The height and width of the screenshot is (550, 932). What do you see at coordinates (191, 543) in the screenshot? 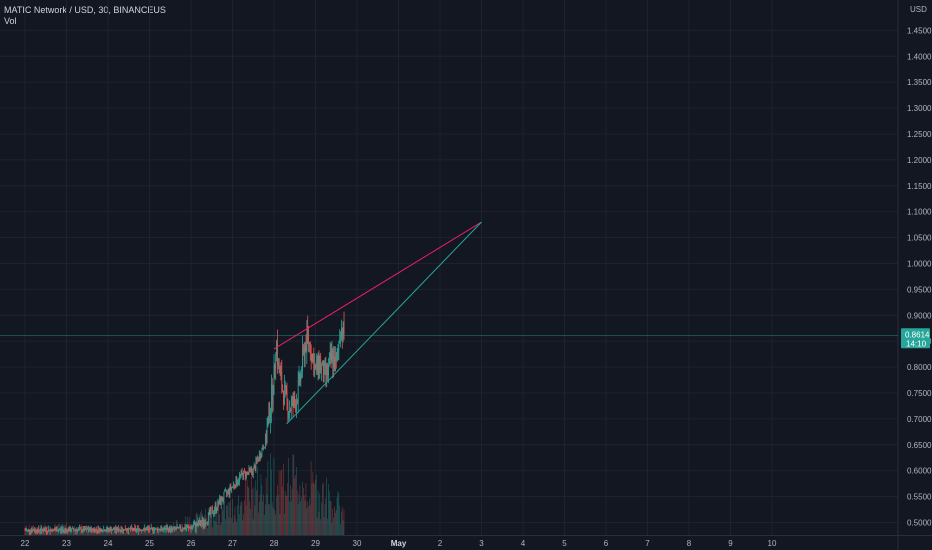
I see `time-tick-label: 26` at bounding box center [191, 543].